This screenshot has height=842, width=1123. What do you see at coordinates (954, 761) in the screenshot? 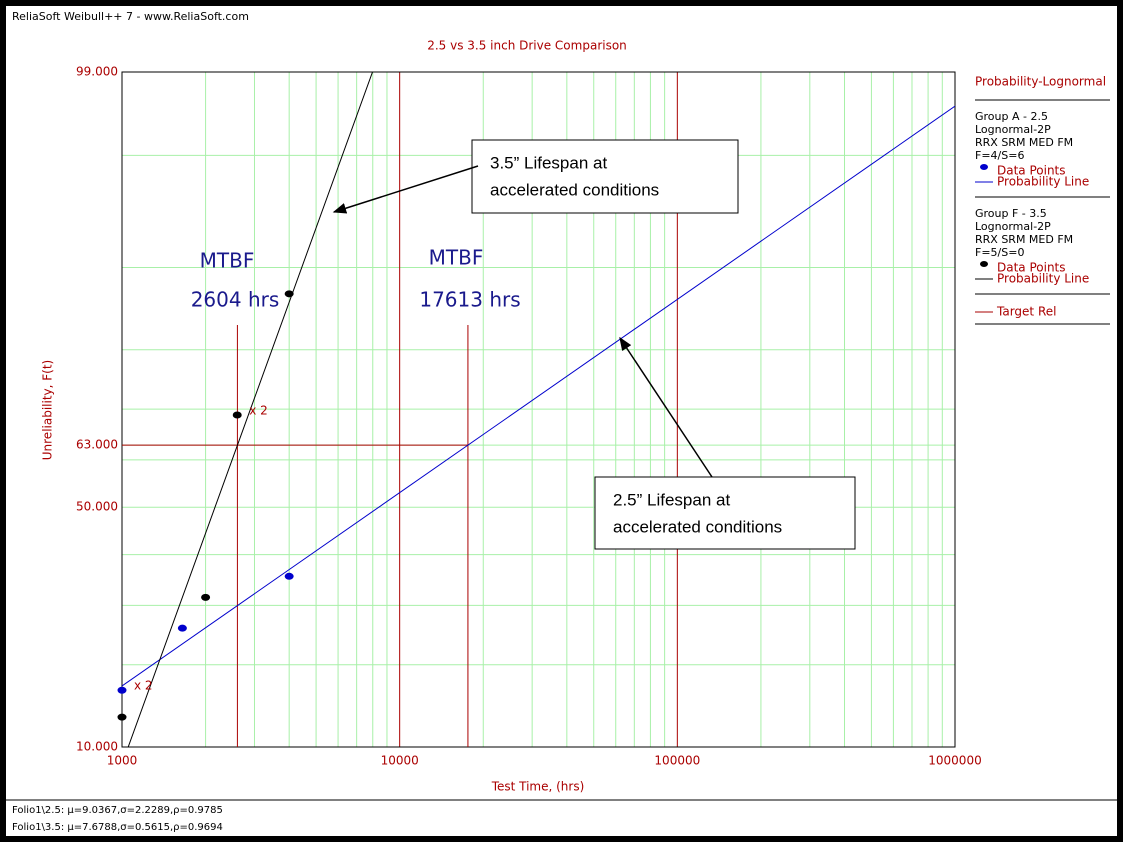
I see `x-tick-label: 1000000` at bounding box center [954, 761].